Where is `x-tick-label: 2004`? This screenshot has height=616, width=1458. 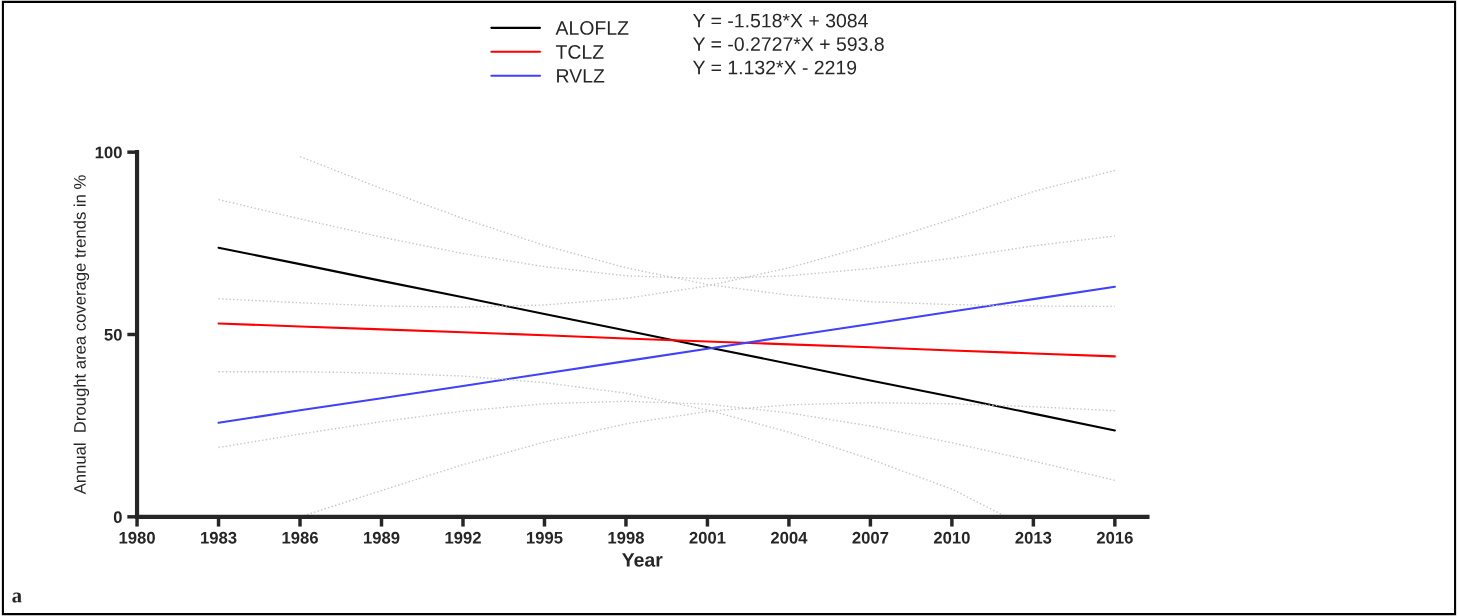 x-tick-label: 2004 is located at coordinates (789, 537).